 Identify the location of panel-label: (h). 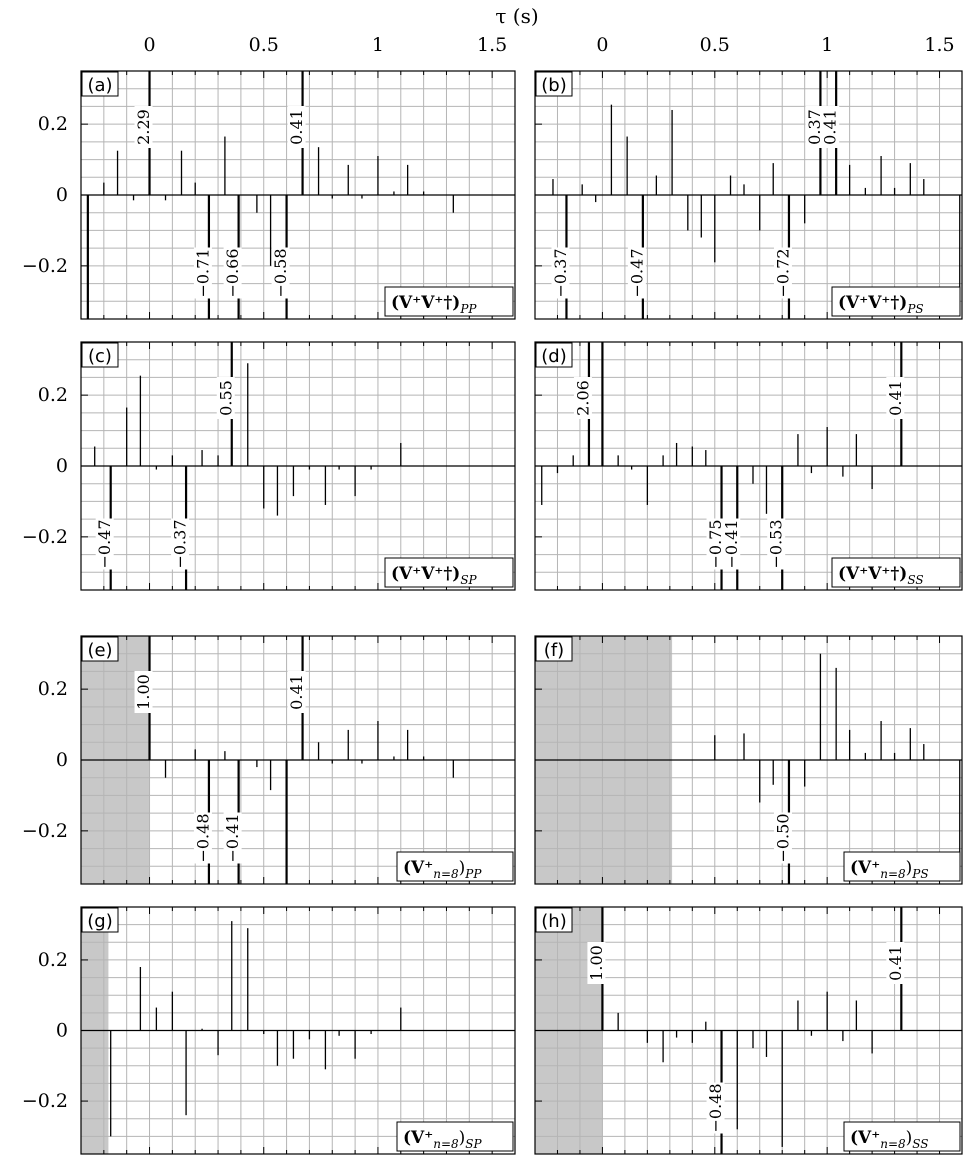
(554, 920).